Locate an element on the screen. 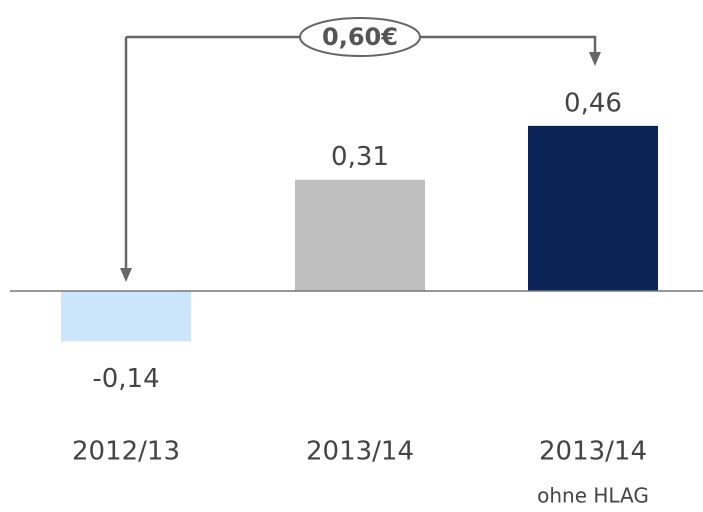 Image resolution: width=703 pixels, height=512 pixels. value-label: -0,14 is located at coordinates (125, 379).